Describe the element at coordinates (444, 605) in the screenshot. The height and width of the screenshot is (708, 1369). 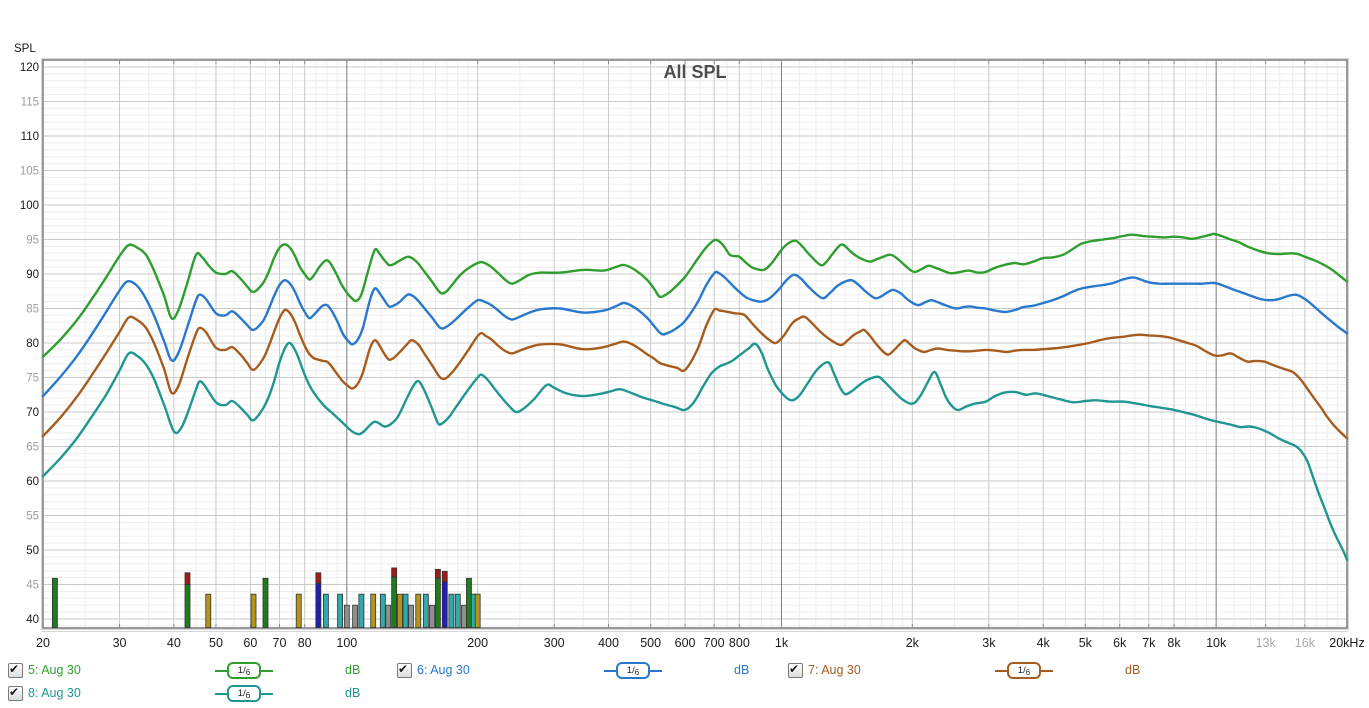
I see `bar-blue` at that location.